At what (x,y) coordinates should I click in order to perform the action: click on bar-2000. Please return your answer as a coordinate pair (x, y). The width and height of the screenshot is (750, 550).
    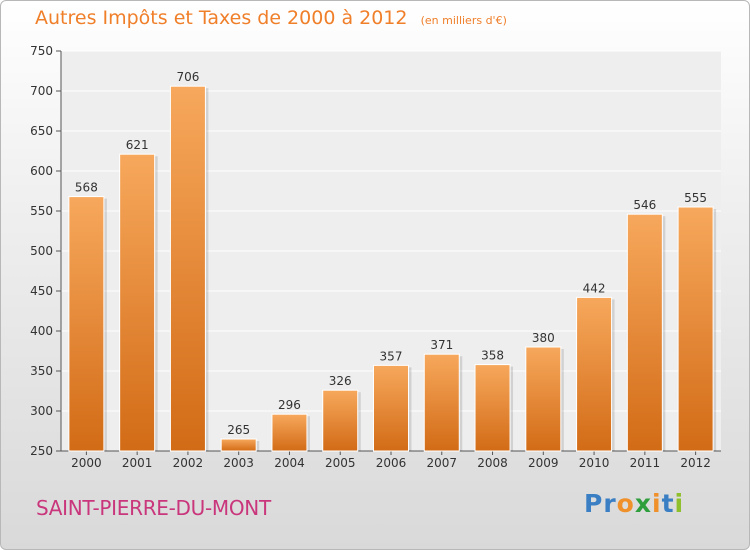
    Looking at the image, I should click on (86, 324).